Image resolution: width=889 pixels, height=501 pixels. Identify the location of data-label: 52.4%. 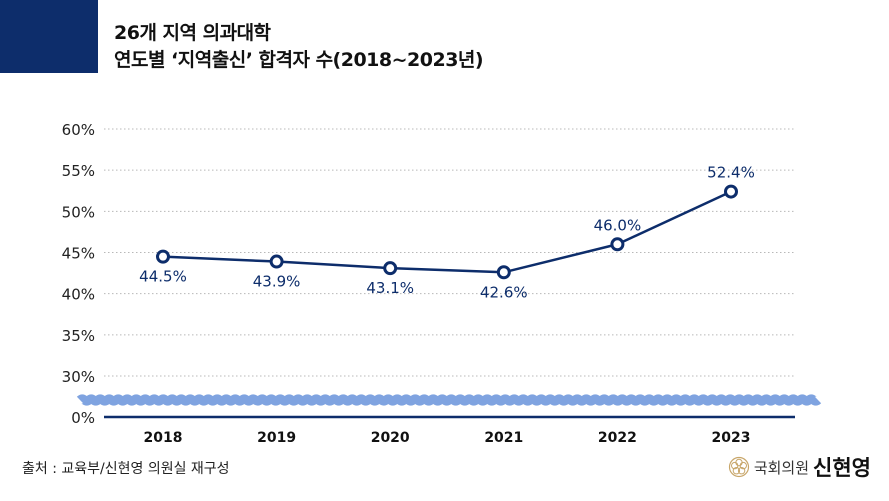
(731, 173).